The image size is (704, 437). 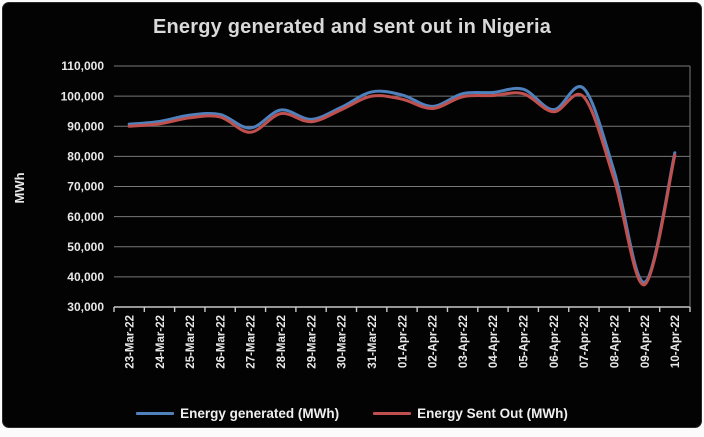 I want to click on svg-text: 10-Apr-22, so click(x=676, y=341).